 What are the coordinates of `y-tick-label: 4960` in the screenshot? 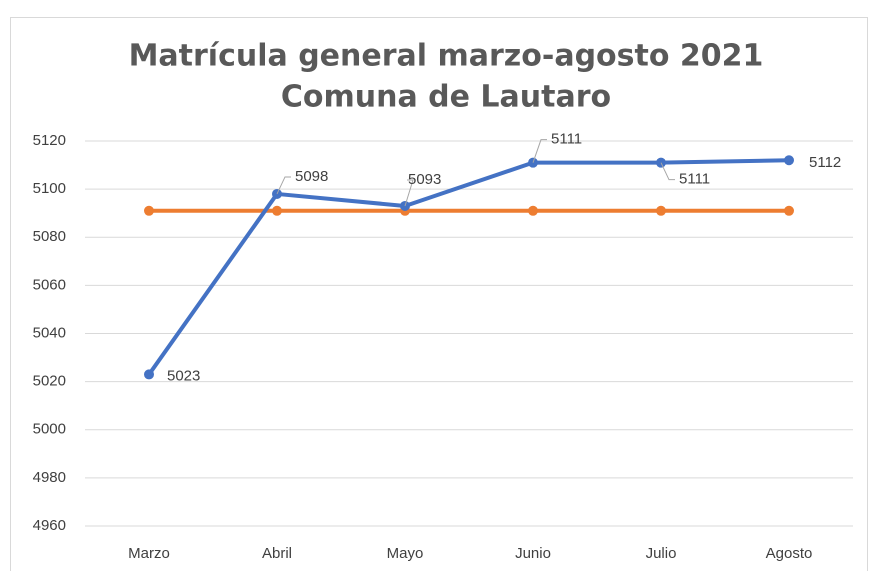 It's located at (49, 525).